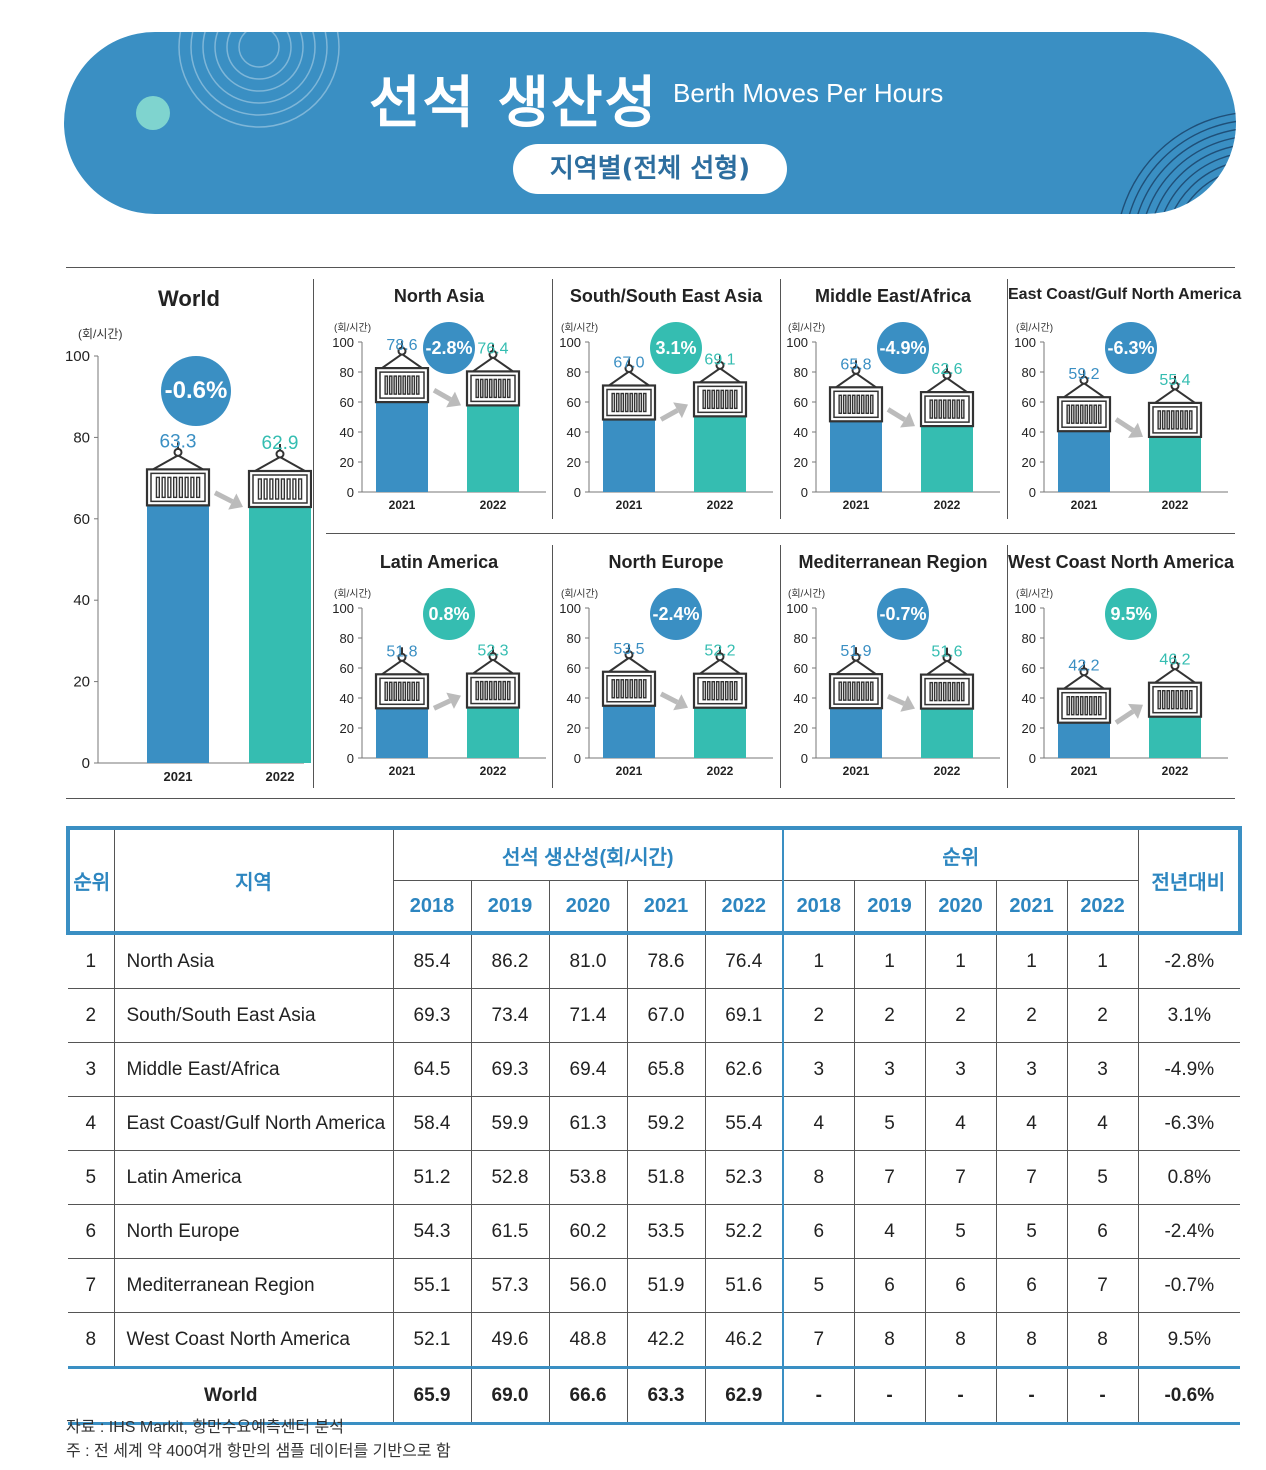  Describe the element at coordinates (509, 907) in the screenshot. I see `header-year-productivity: 2019` at that location.